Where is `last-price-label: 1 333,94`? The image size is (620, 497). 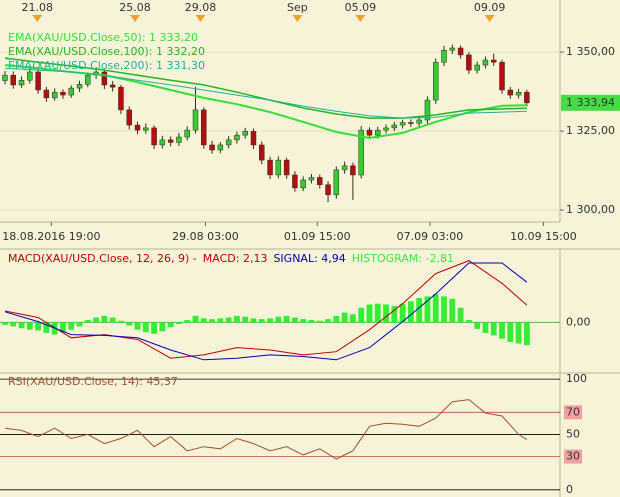 last-price-label: 1 333,94 is located at coordinates (590, 102).